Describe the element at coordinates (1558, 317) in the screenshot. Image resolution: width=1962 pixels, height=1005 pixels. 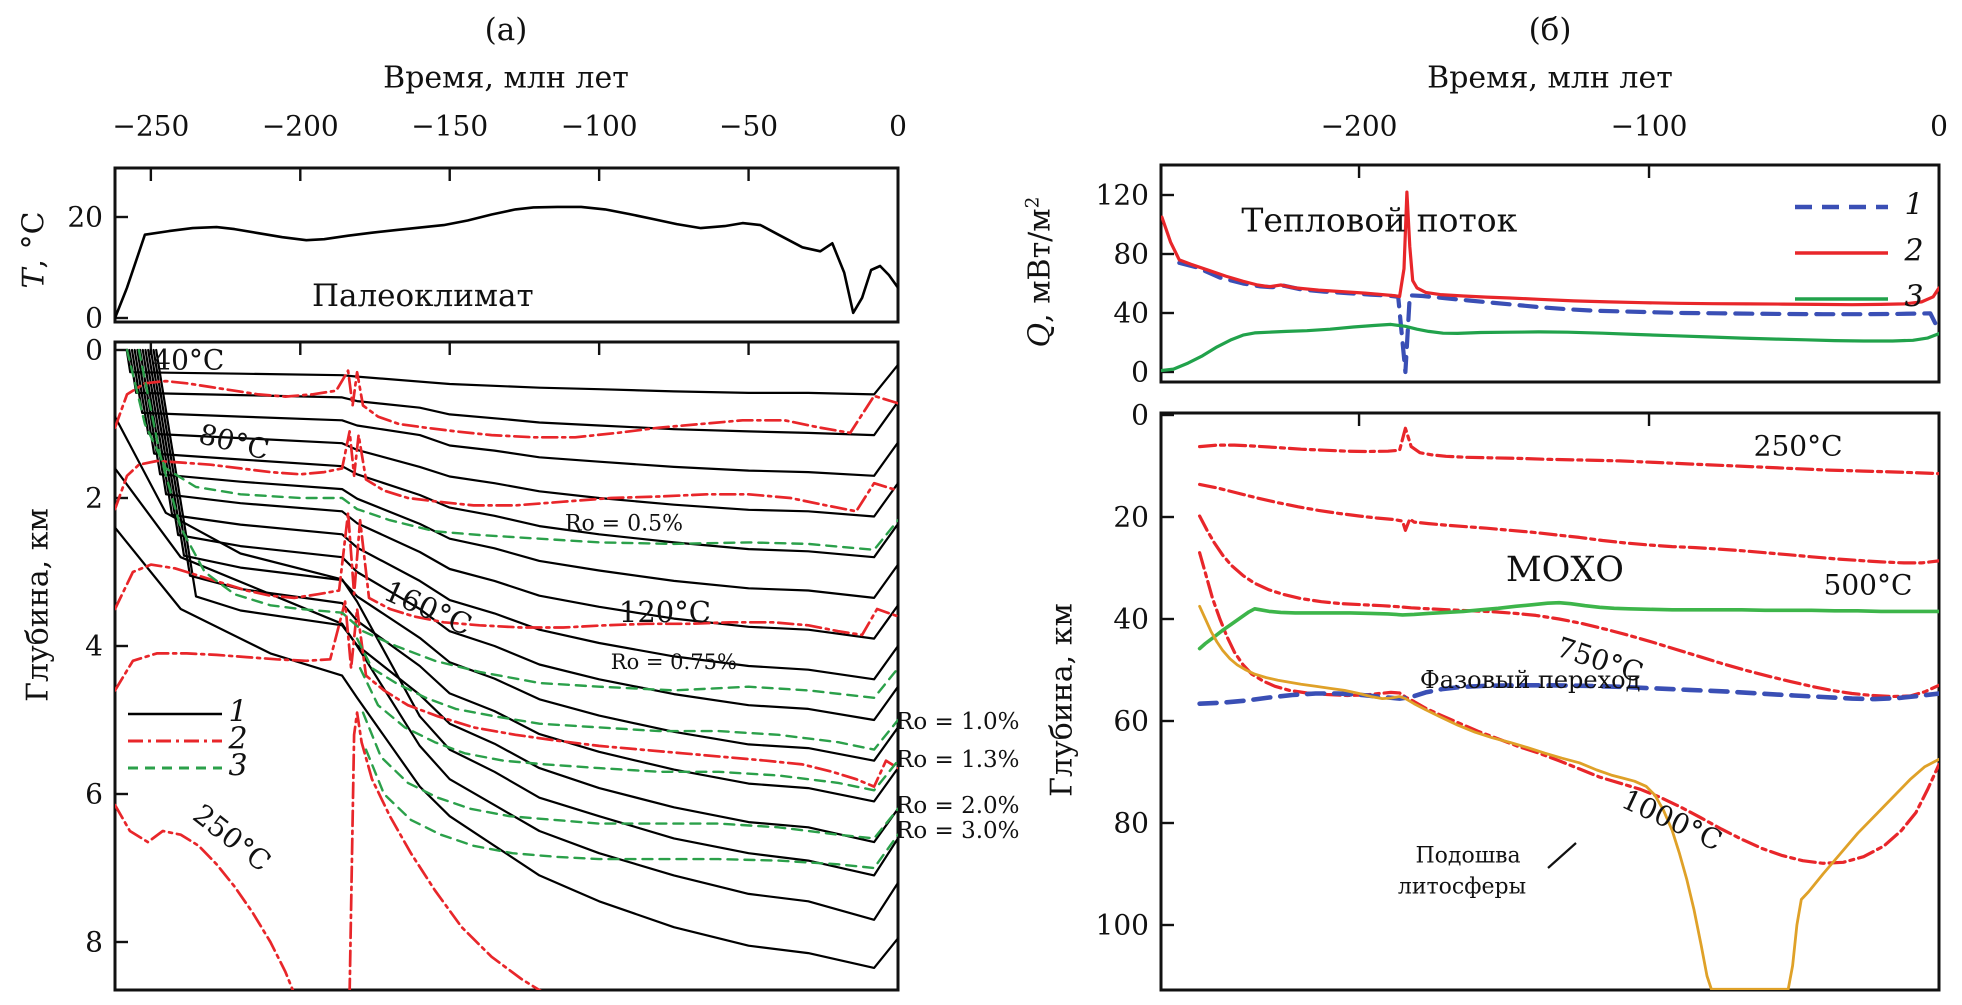
I see `series-heat-flow-1-blue` at that location.